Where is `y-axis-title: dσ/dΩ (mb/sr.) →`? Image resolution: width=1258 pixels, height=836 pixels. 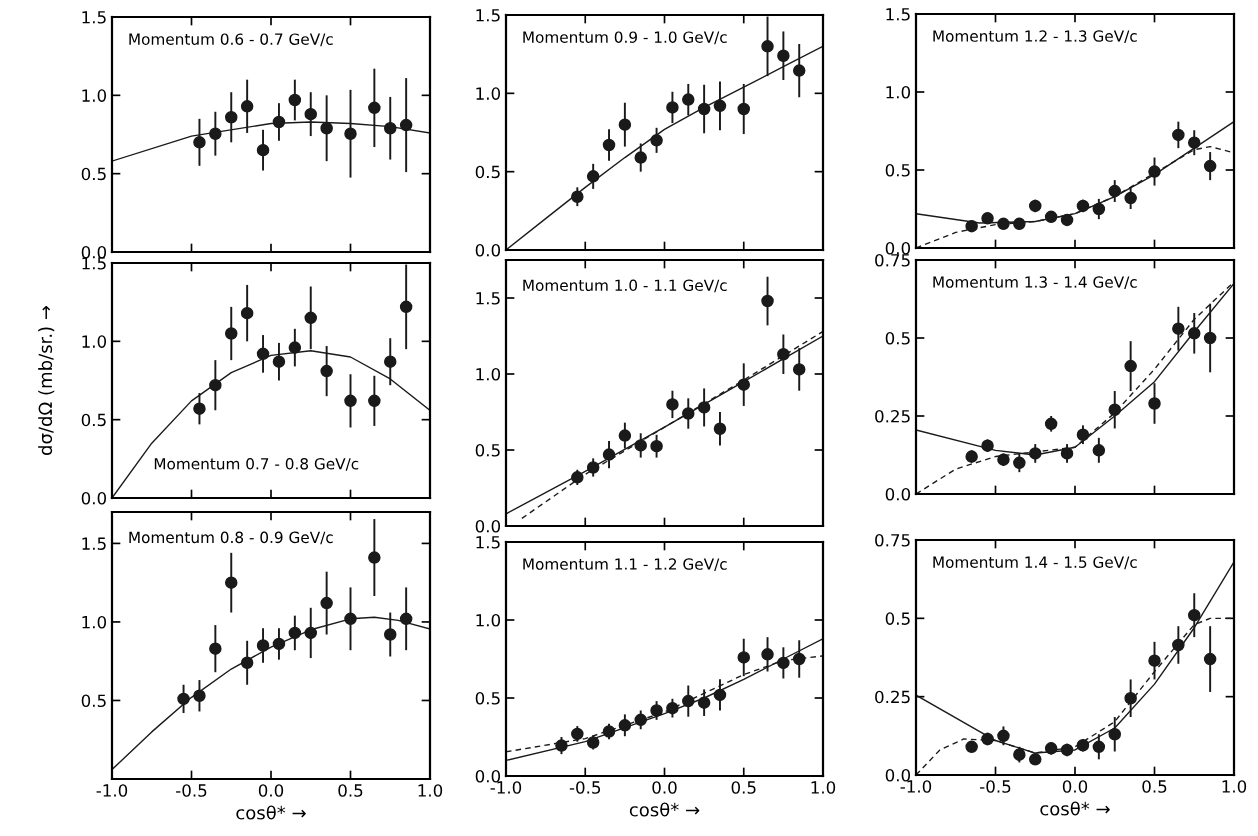
y-axis-title: dσ/dΩ (mb/sr.) → is located at coordinates (46, 380).